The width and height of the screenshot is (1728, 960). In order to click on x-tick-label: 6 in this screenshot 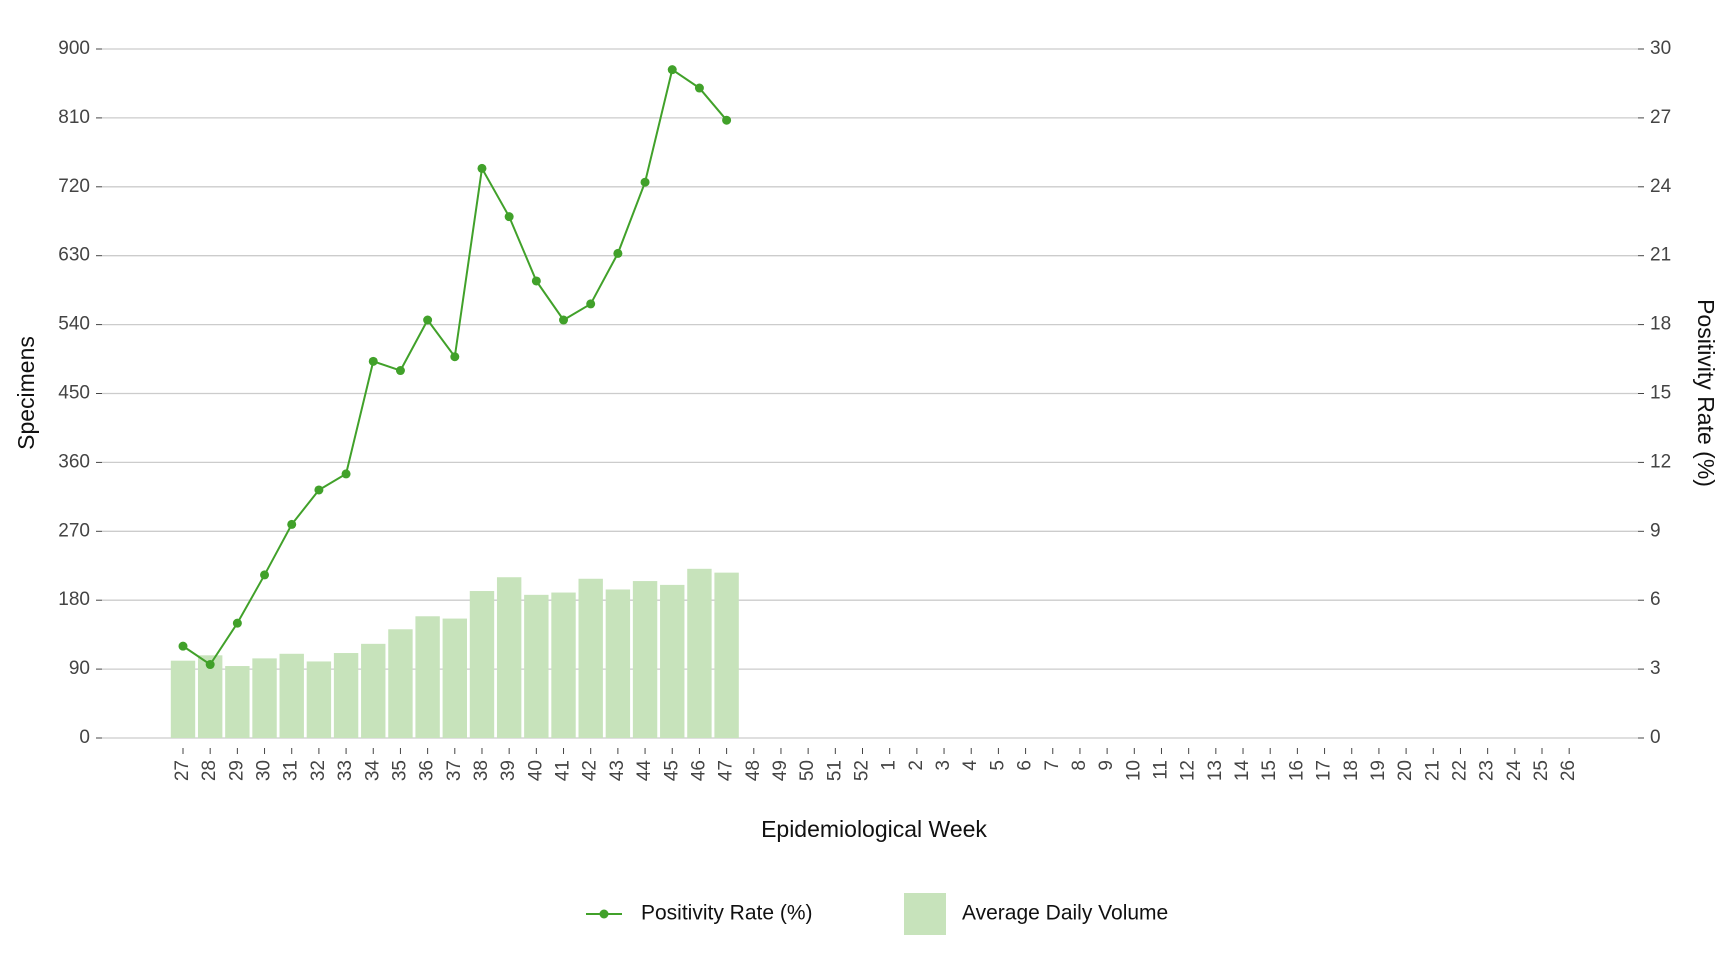, I will do `click(1025, 765)`.